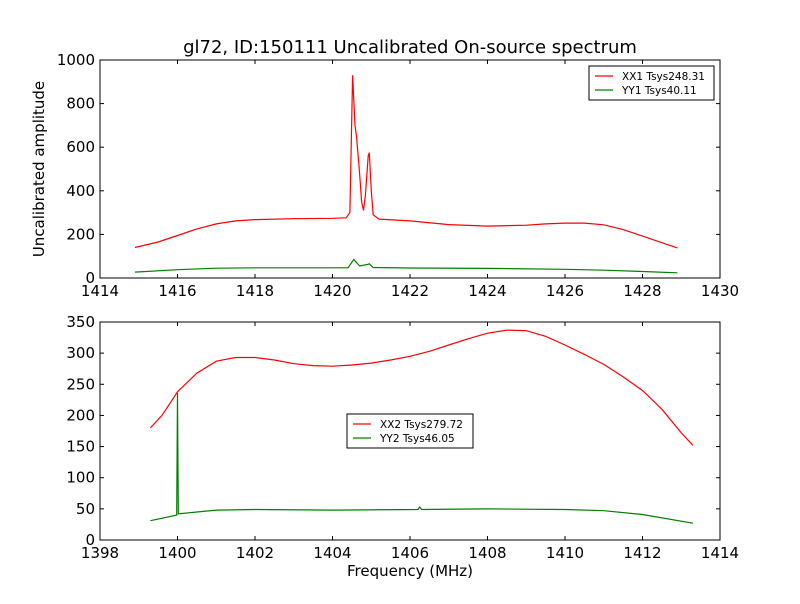 The height and width of the screenshot is (604, 800). I want to click on x-tick-label: 1428, so click(642, 291).